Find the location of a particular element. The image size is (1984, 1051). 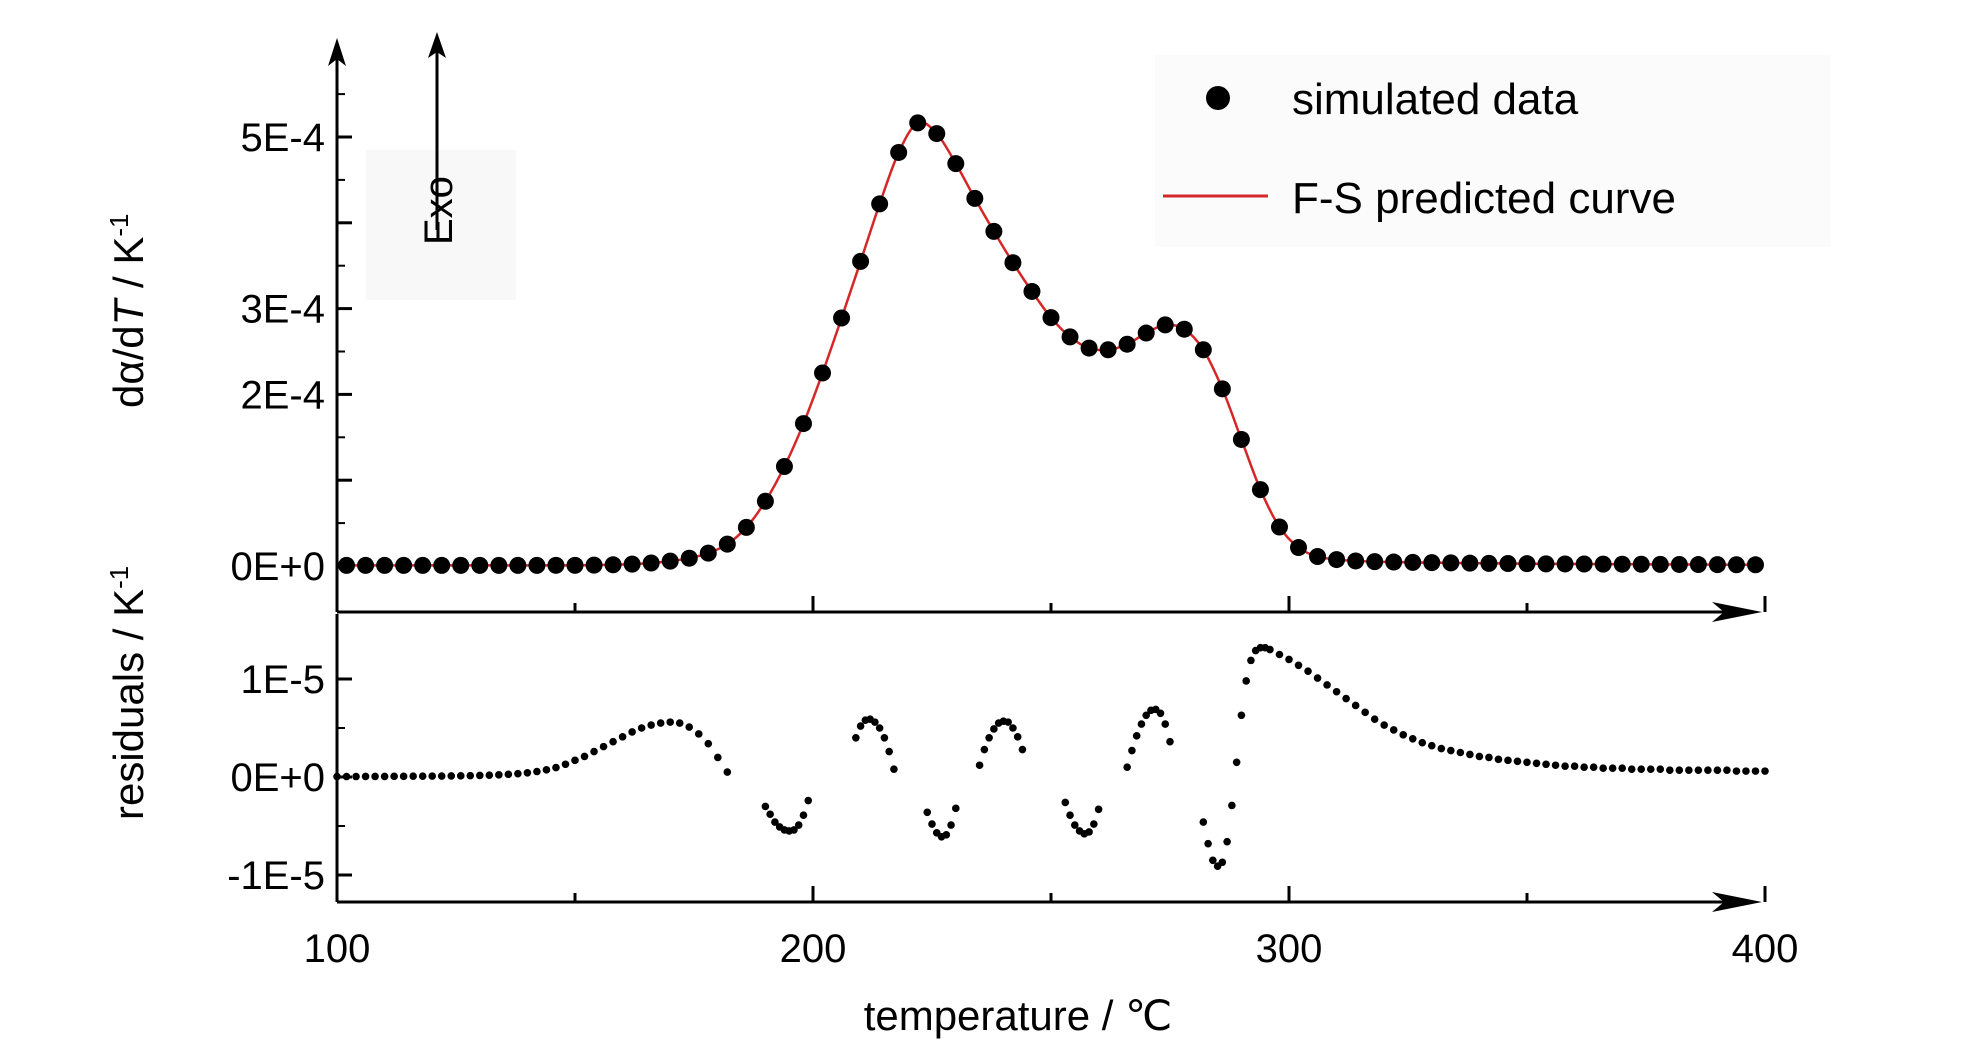

annotation-box is located at coordinates (441, 225).